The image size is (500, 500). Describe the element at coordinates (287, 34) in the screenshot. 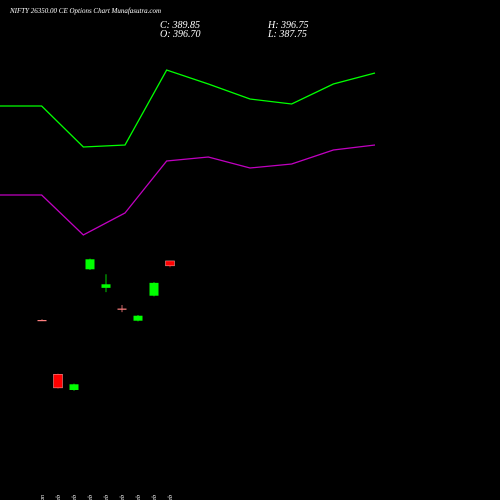

I see `low-readout: L: 387.75` at that location.